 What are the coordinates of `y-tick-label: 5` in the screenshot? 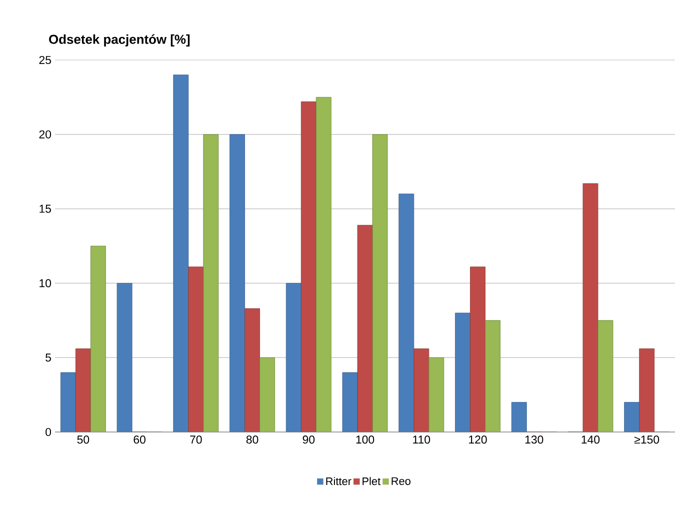 It's located at (48, 358).